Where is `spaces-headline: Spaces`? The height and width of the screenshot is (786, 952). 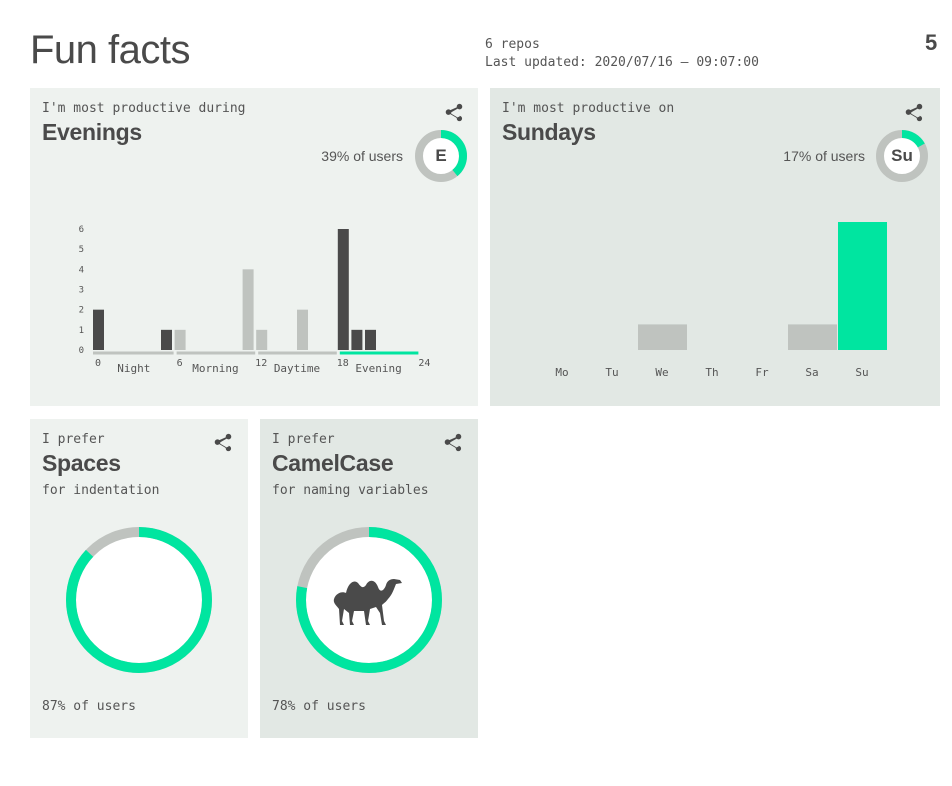 spaces-headline: Spaces is located at coordinates (81, 463).